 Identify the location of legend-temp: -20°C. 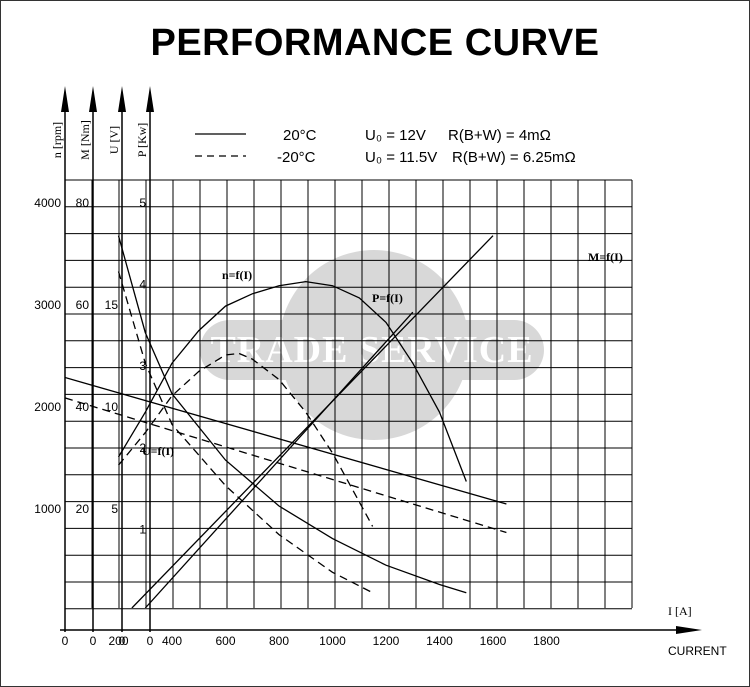
(296, 157).